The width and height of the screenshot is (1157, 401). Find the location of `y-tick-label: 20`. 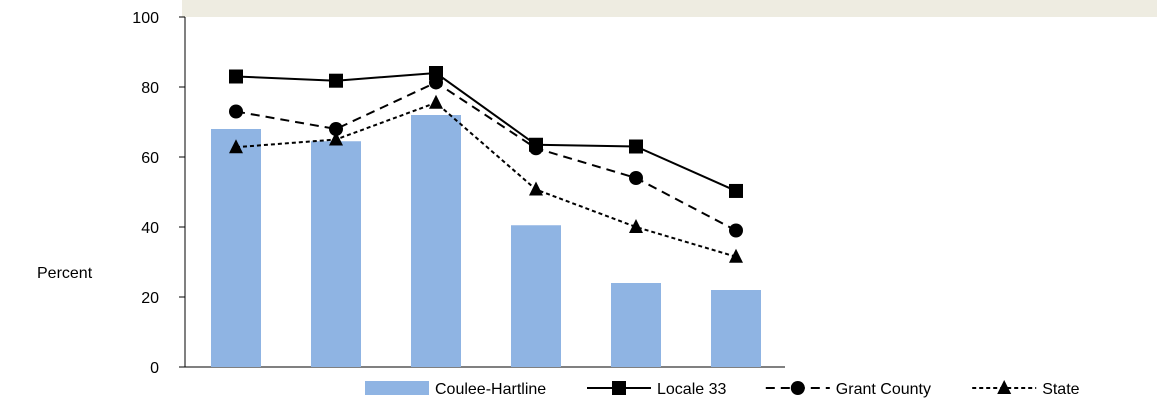

y-tick-label: 20 is located at coordinates (150, 298).